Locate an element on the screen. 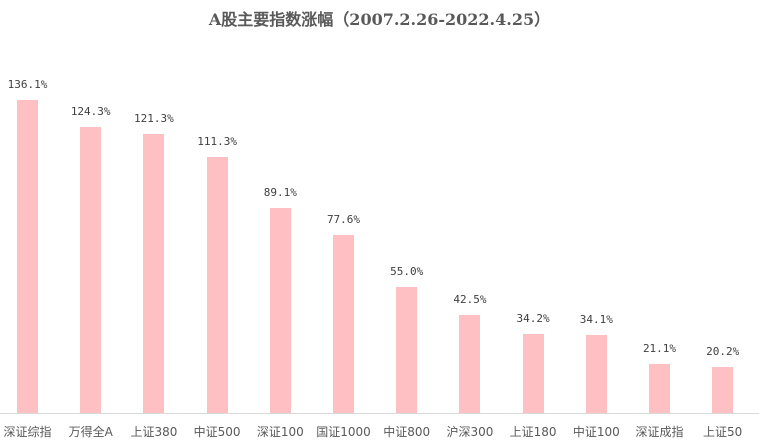 This screenshot has height=443, width=759. data-label: 136.1% is located at coordinates (27, 84).